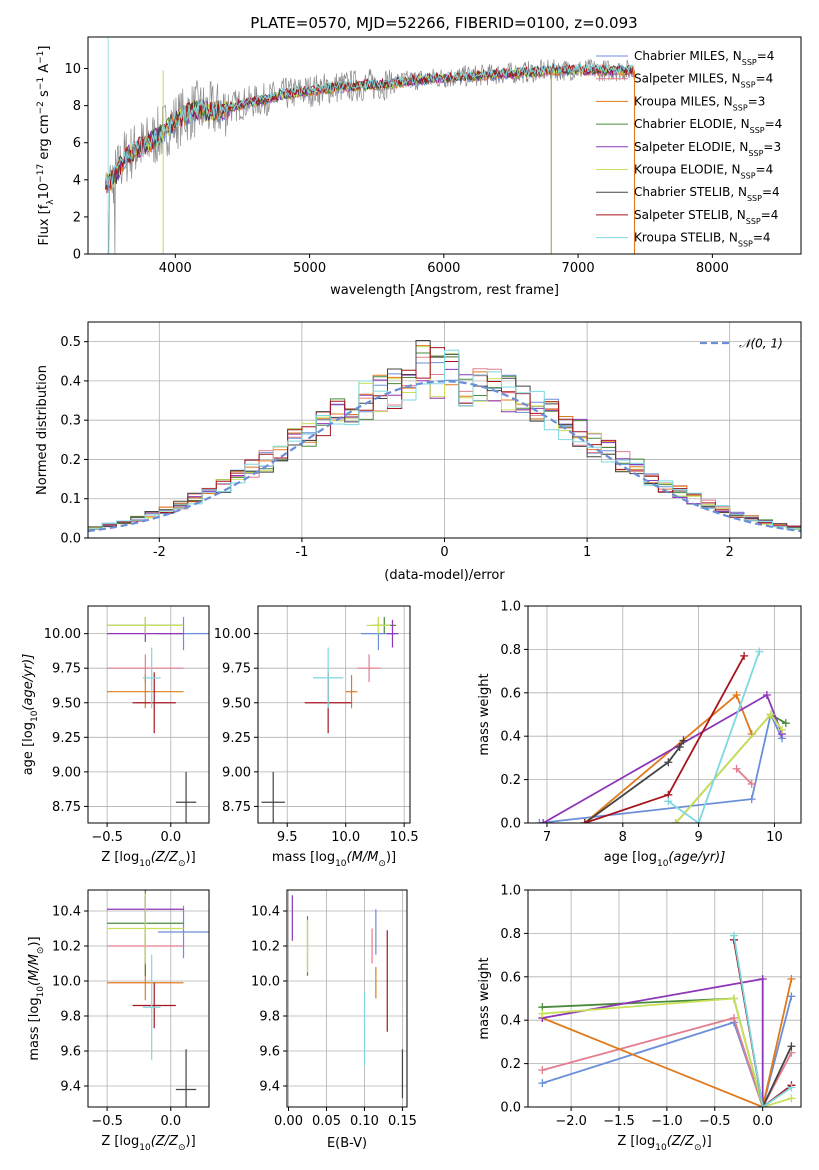  What do you see at coordinates (667, 1121) in the screenshot?
I see `x-tick-label: −1.0` at bounding box center [667, 1121].